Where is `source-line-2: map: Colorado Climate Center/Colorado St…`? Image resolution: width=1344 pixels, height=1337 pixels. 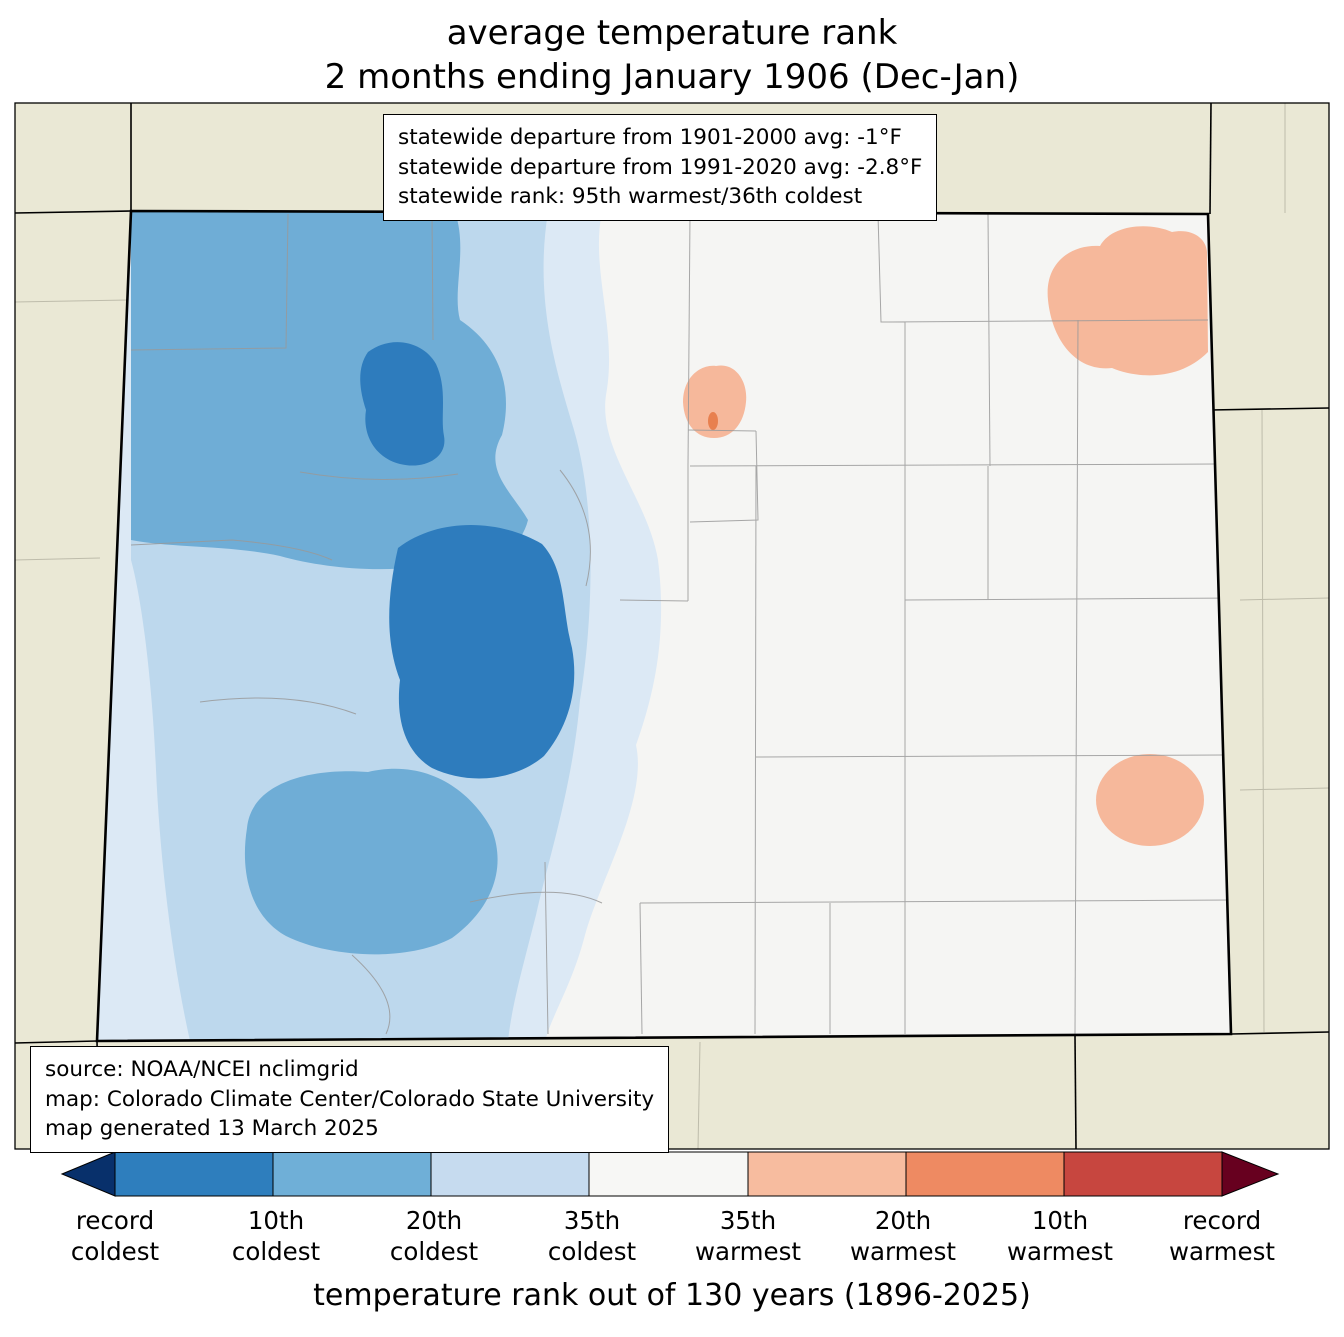 source-line-2: map: Colorado Climate Center/Colorado St… is located at coordinates (350, 1099).